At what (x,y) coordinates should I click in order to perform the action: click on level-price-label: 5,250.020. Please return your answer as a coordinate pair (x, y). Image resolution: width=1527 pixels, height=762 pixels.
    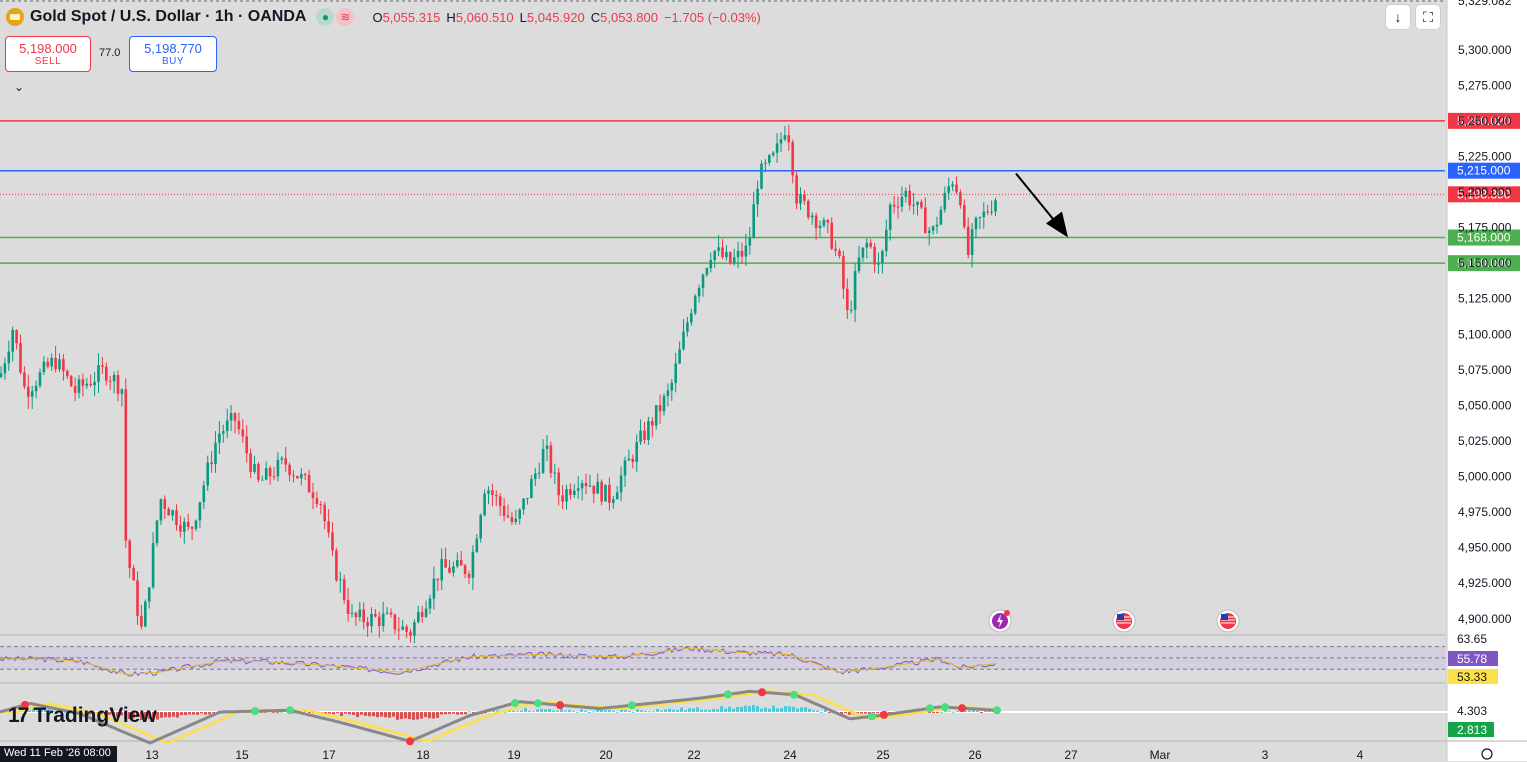
    Looking at the image, I should click on (1484, 121).